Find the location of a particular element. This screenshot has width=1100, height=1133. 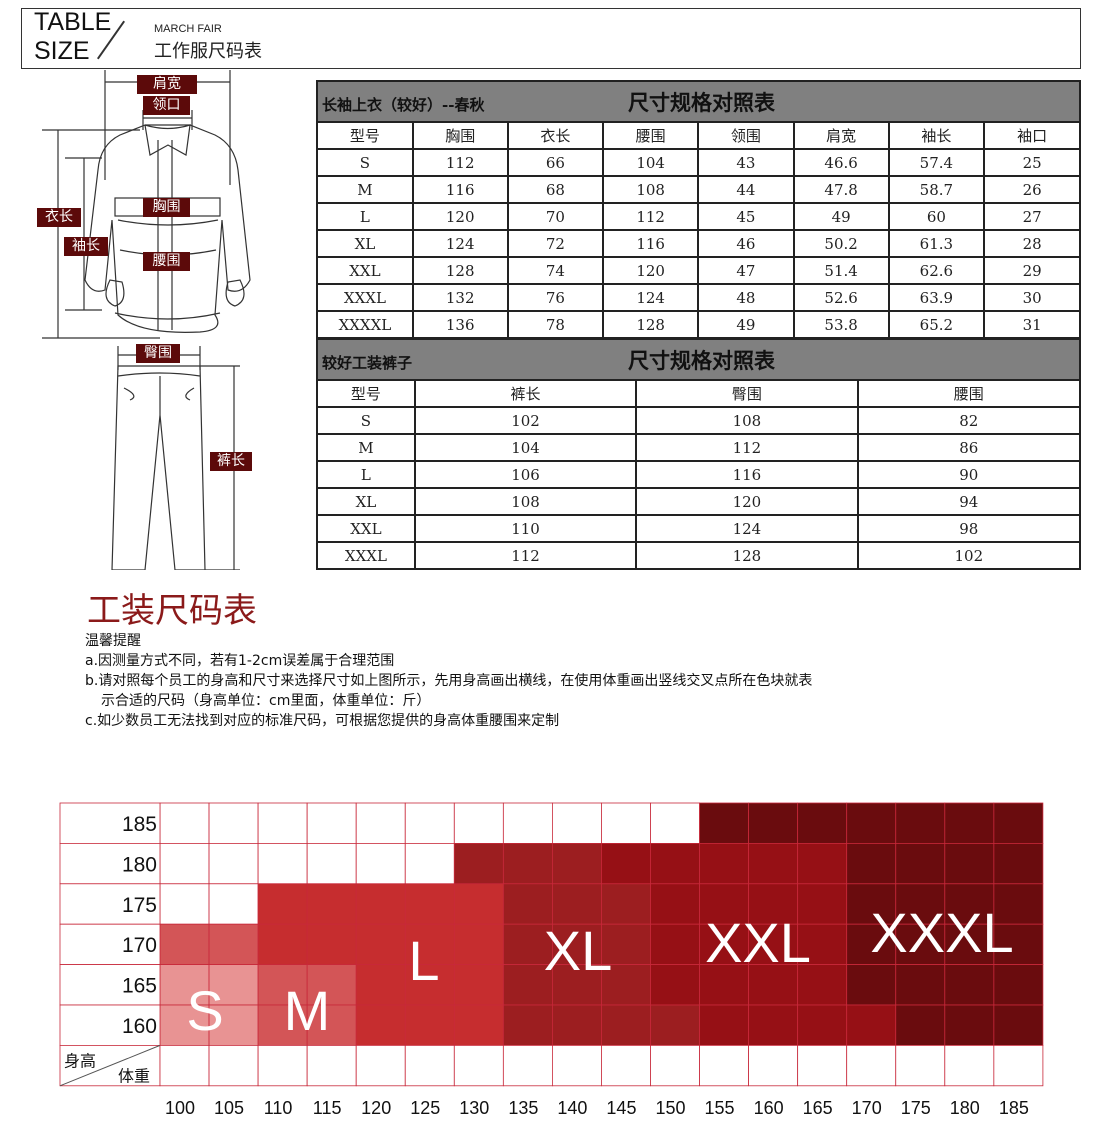

label-shoulder: 肩宽 is located at coordinates (167, 84).